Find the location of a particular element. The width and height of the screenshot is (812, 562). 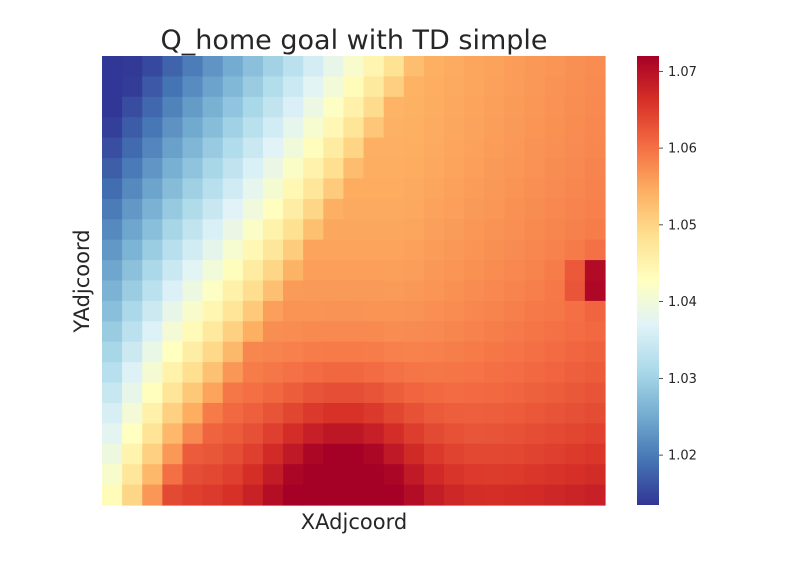

colorbar-ticks: 1.02 1.03 1.04 1.05 1.06 1.07 is located at coordinates (678, 264).